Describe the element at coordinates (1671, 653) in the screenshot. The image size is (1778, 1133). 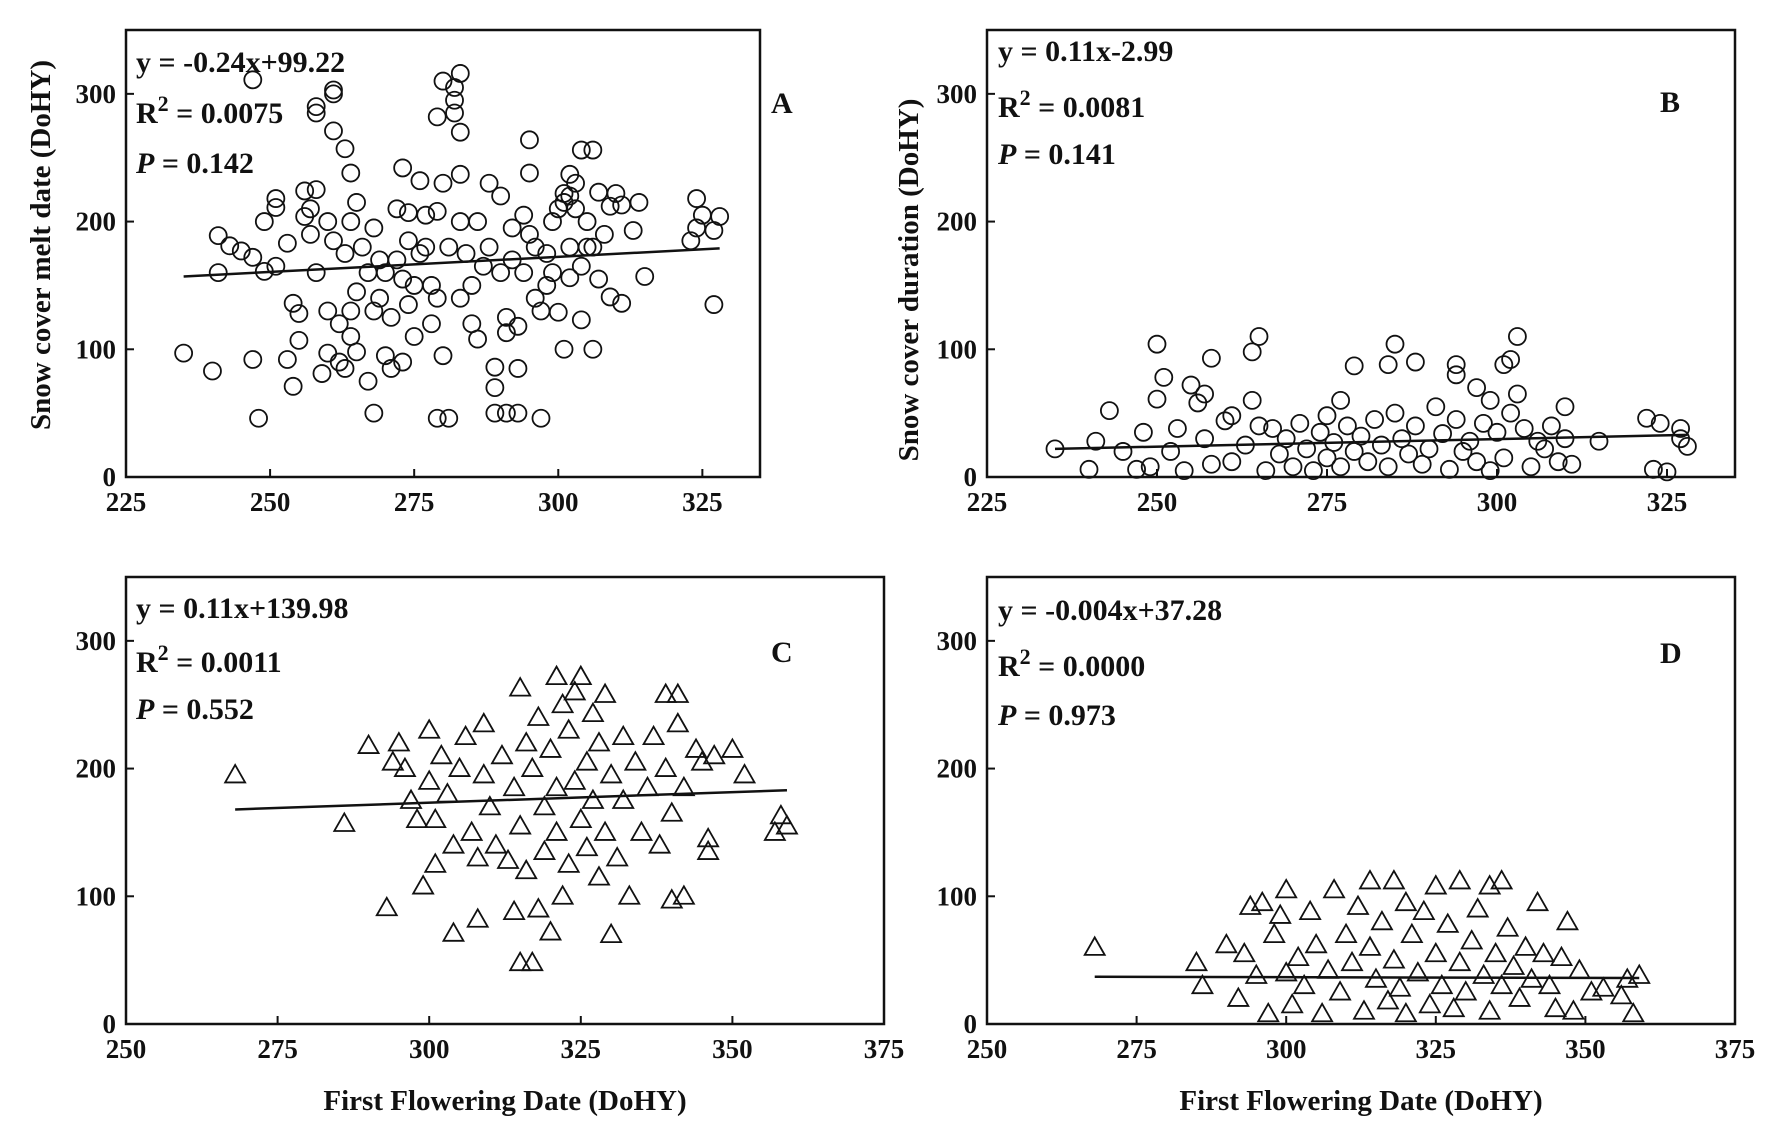
I see `panel-d-label: D` at that location.